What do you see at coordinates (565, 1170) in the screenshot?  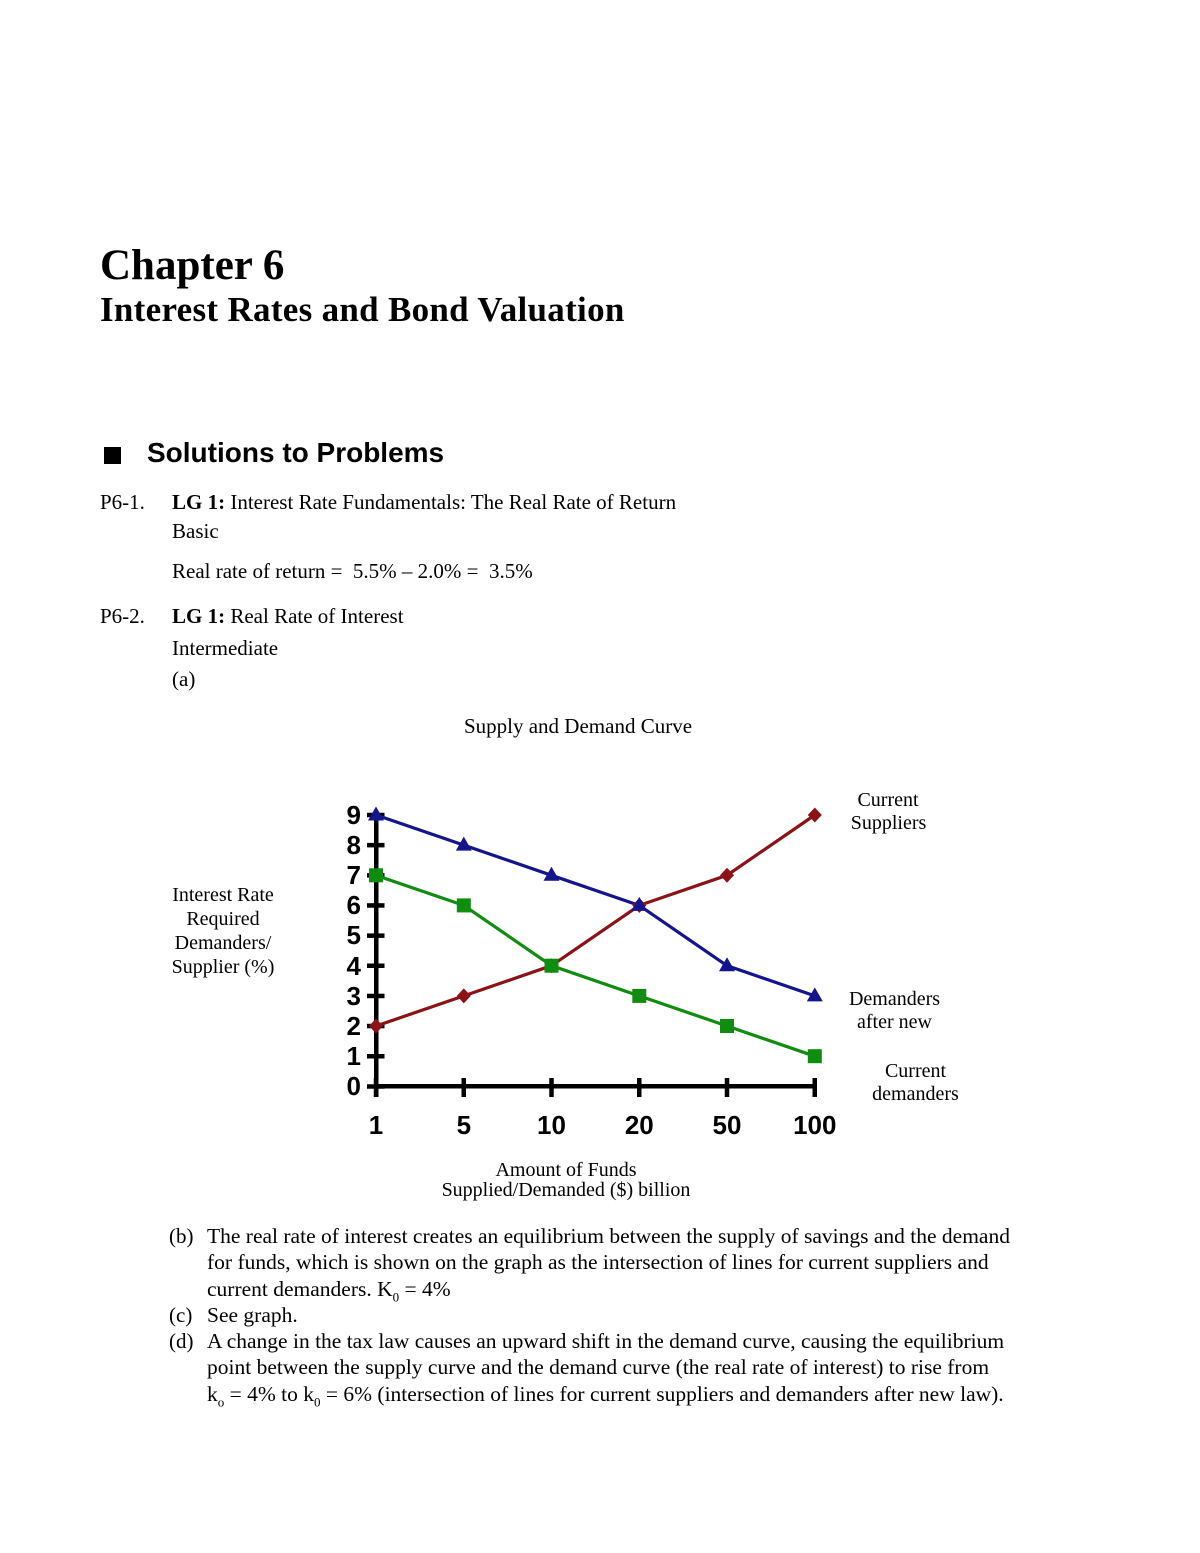 I see `svg-text: Amount of Funds` at bounding box center [565, 1170].